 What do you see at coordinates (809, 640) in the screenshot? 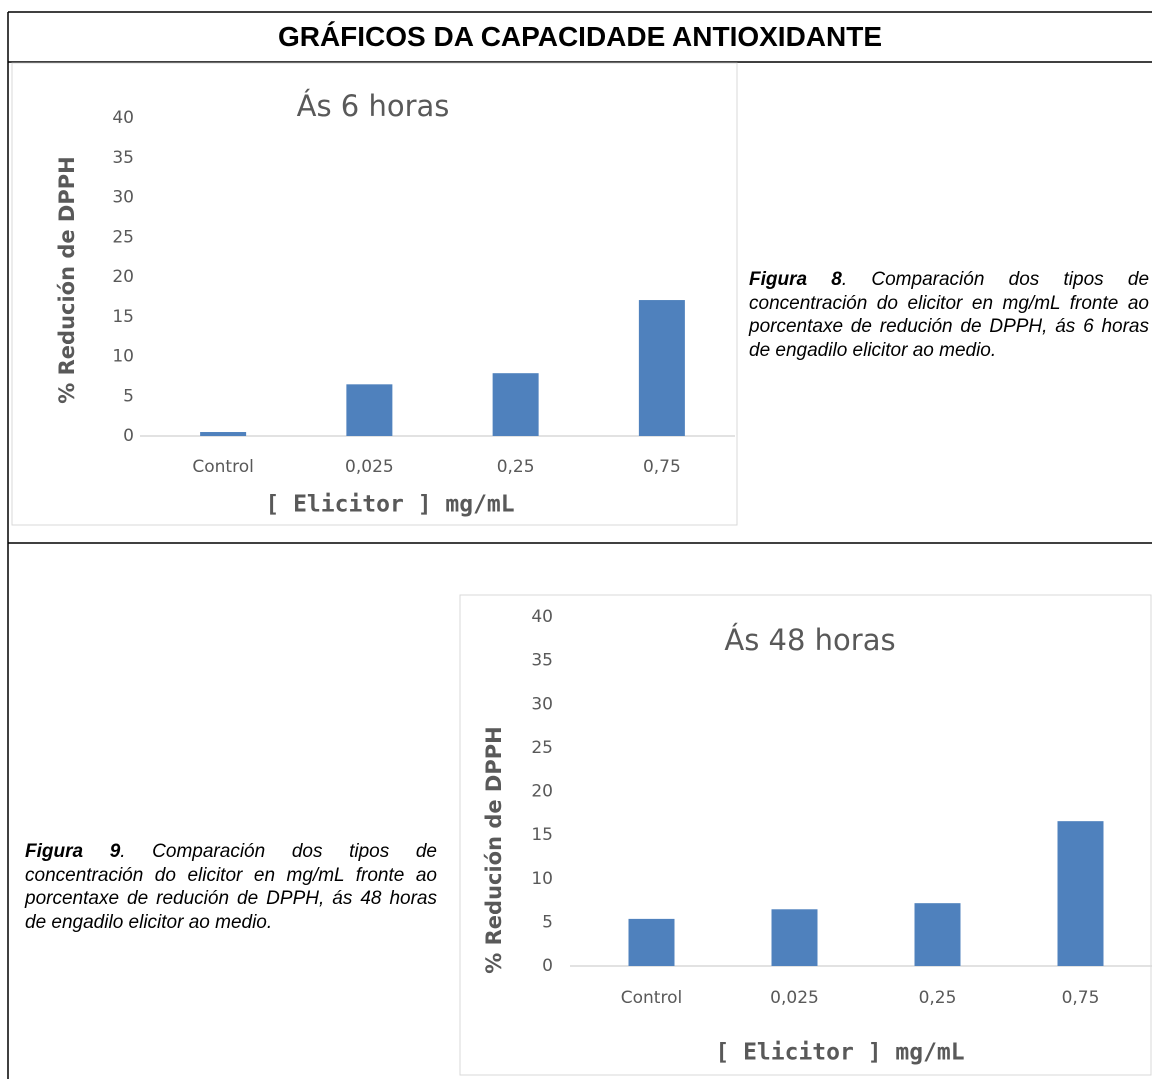
I see `chart-title: Ás 48 horas` at bounding box center [809, 640].